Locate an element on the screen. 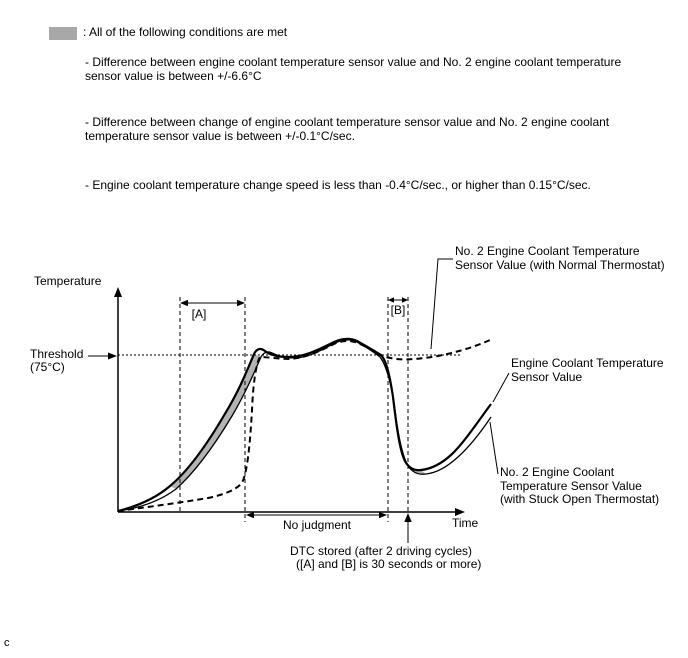 The image size is (688, 658). stuck-label-leader-line is located at coordinates (494, 448).